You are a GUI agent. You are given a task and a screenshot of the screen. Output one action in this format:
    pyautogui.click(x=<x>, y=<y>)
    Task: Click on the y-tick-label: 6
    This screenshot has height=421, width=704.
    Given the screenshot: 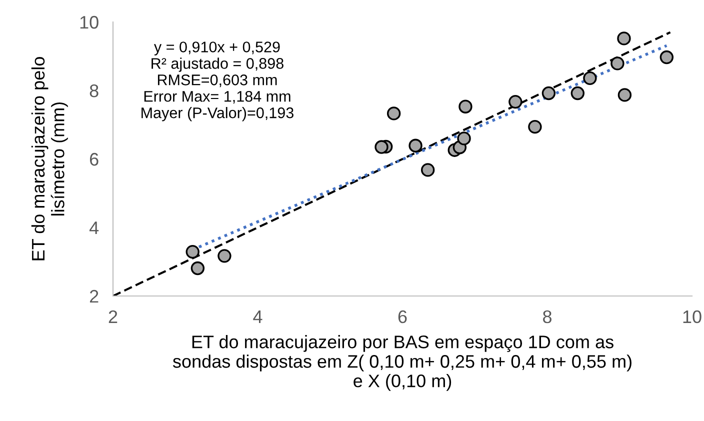 What is the action you would take?
    pyautogui.click(x=94, y=159)
    